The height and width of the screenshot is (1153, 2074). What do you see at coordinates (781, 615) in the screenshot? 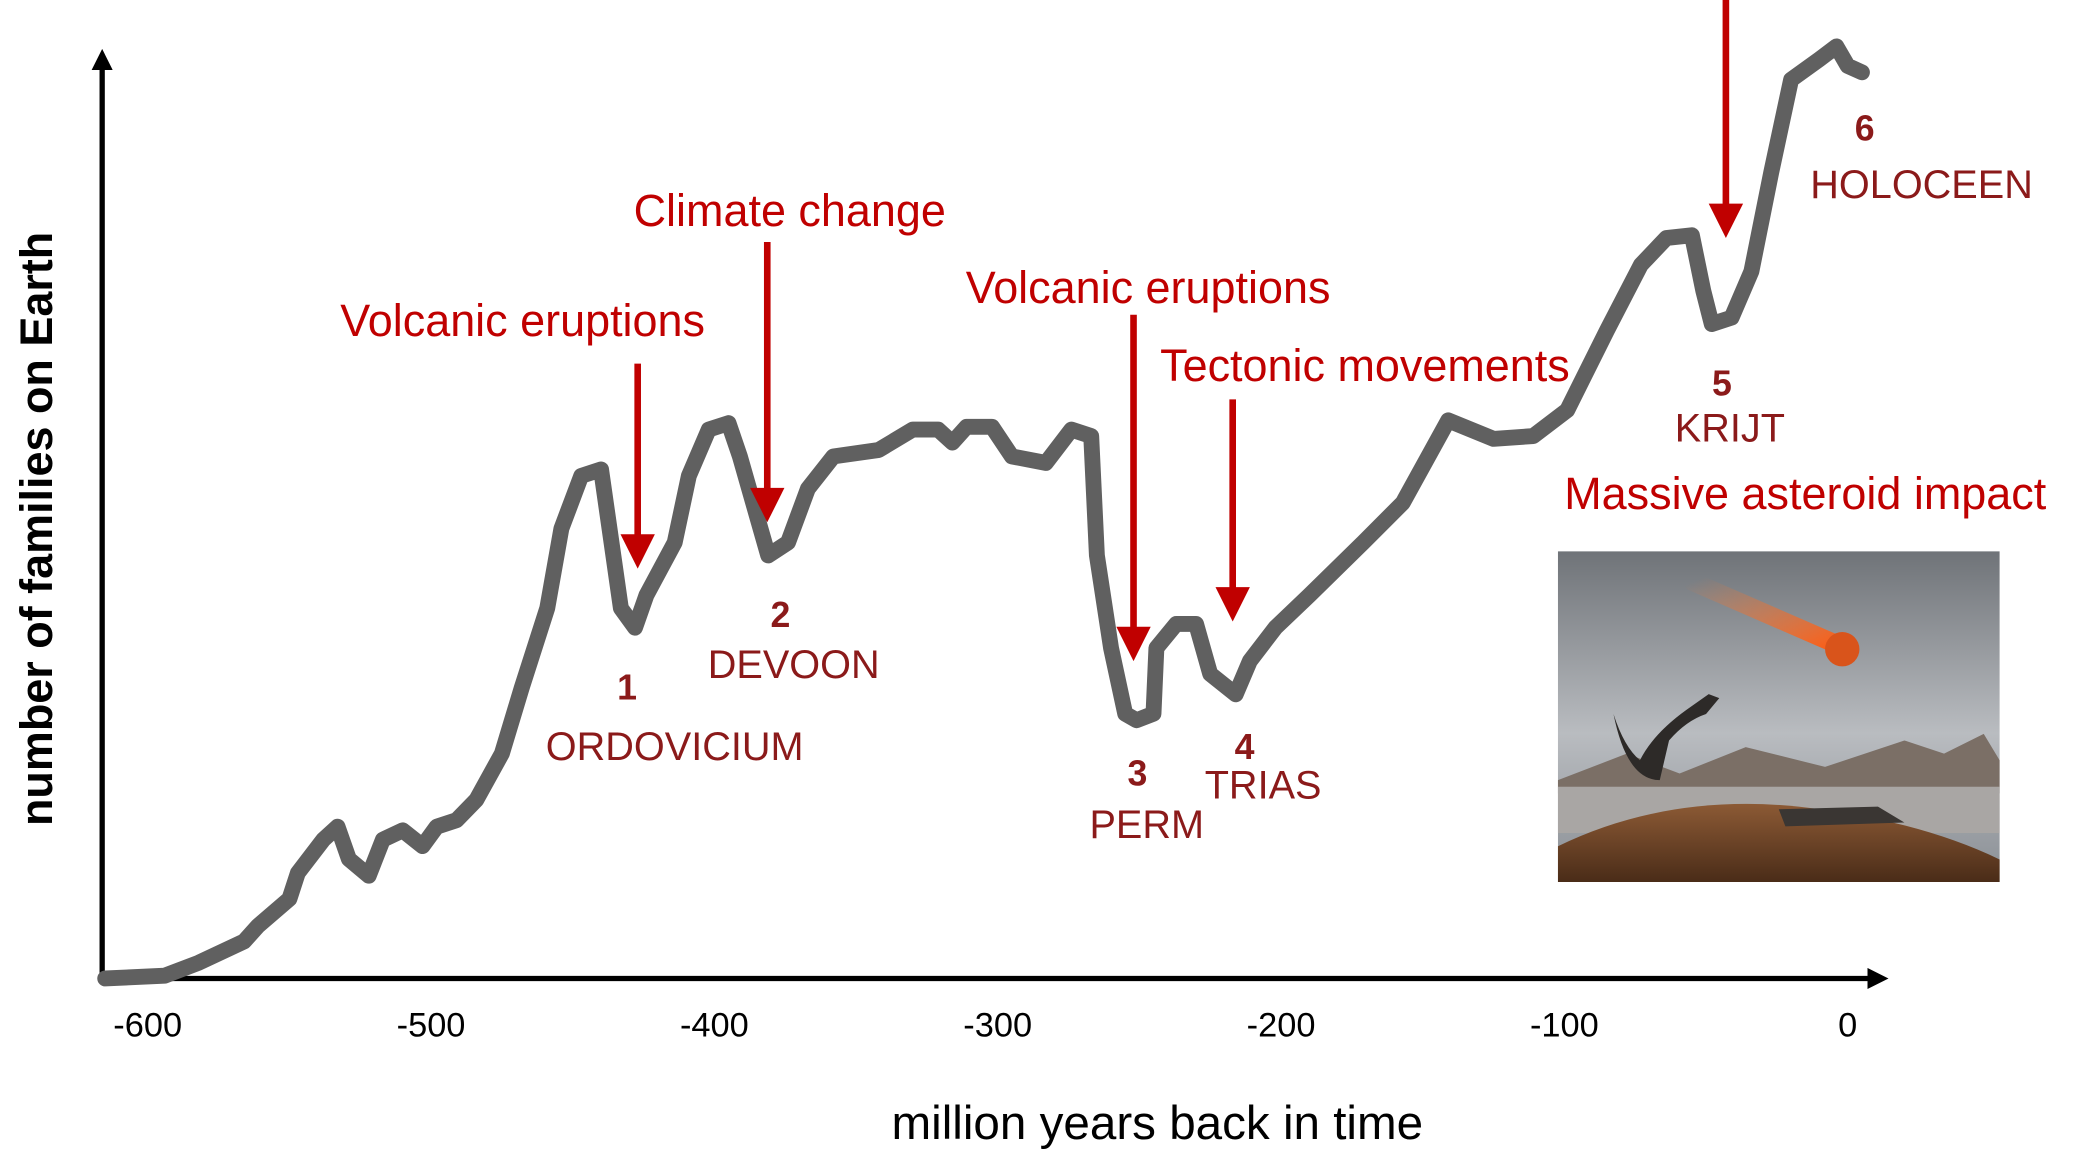
I see `event-number: 2` at bounding box center [781, 615].